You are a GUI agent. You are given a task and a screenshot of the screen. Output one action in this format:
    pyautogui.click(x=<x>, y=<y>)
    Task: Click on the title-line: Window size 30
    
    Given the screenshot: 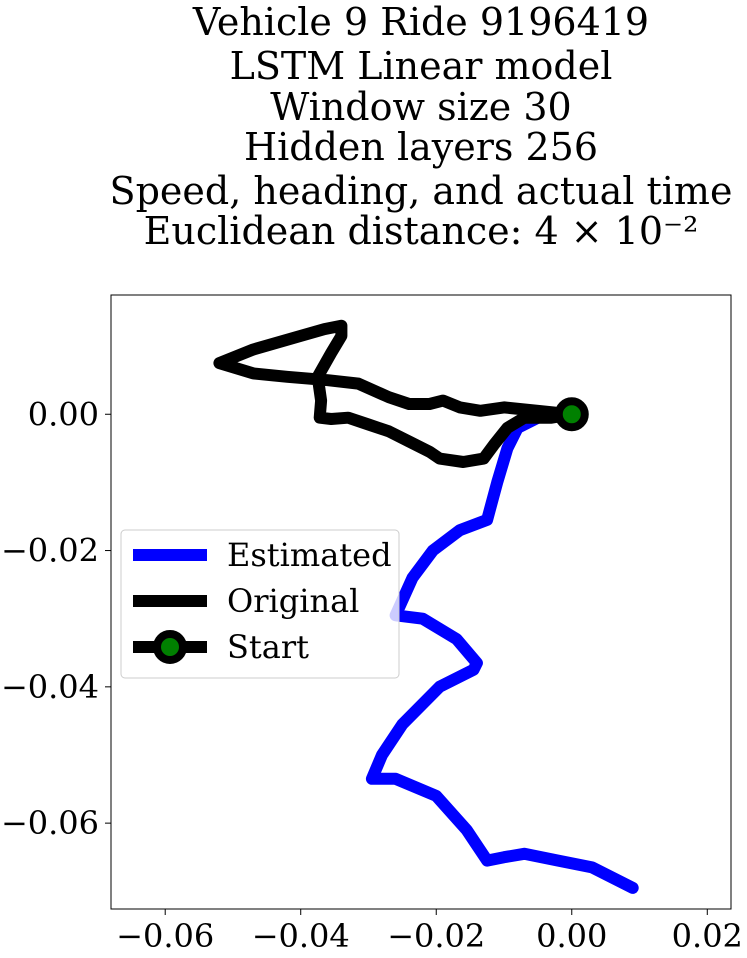 What is the action you would take?
    pyautogui.click(x=420, y=107)
    